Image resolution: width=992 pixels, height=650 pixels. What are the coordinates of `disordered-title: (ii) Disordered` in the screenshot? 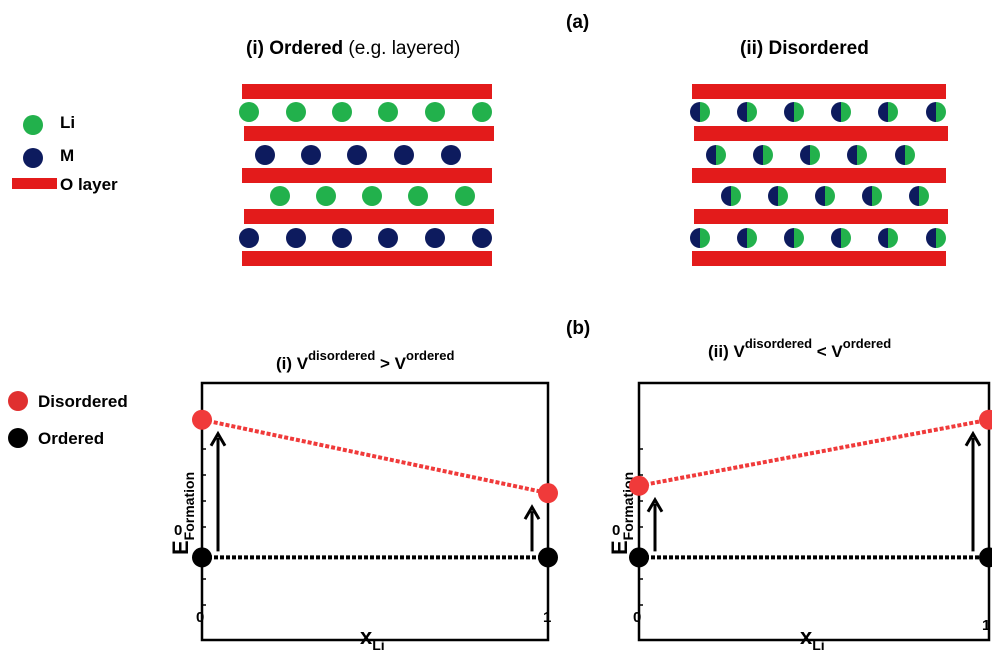 It's located at (804, 48).